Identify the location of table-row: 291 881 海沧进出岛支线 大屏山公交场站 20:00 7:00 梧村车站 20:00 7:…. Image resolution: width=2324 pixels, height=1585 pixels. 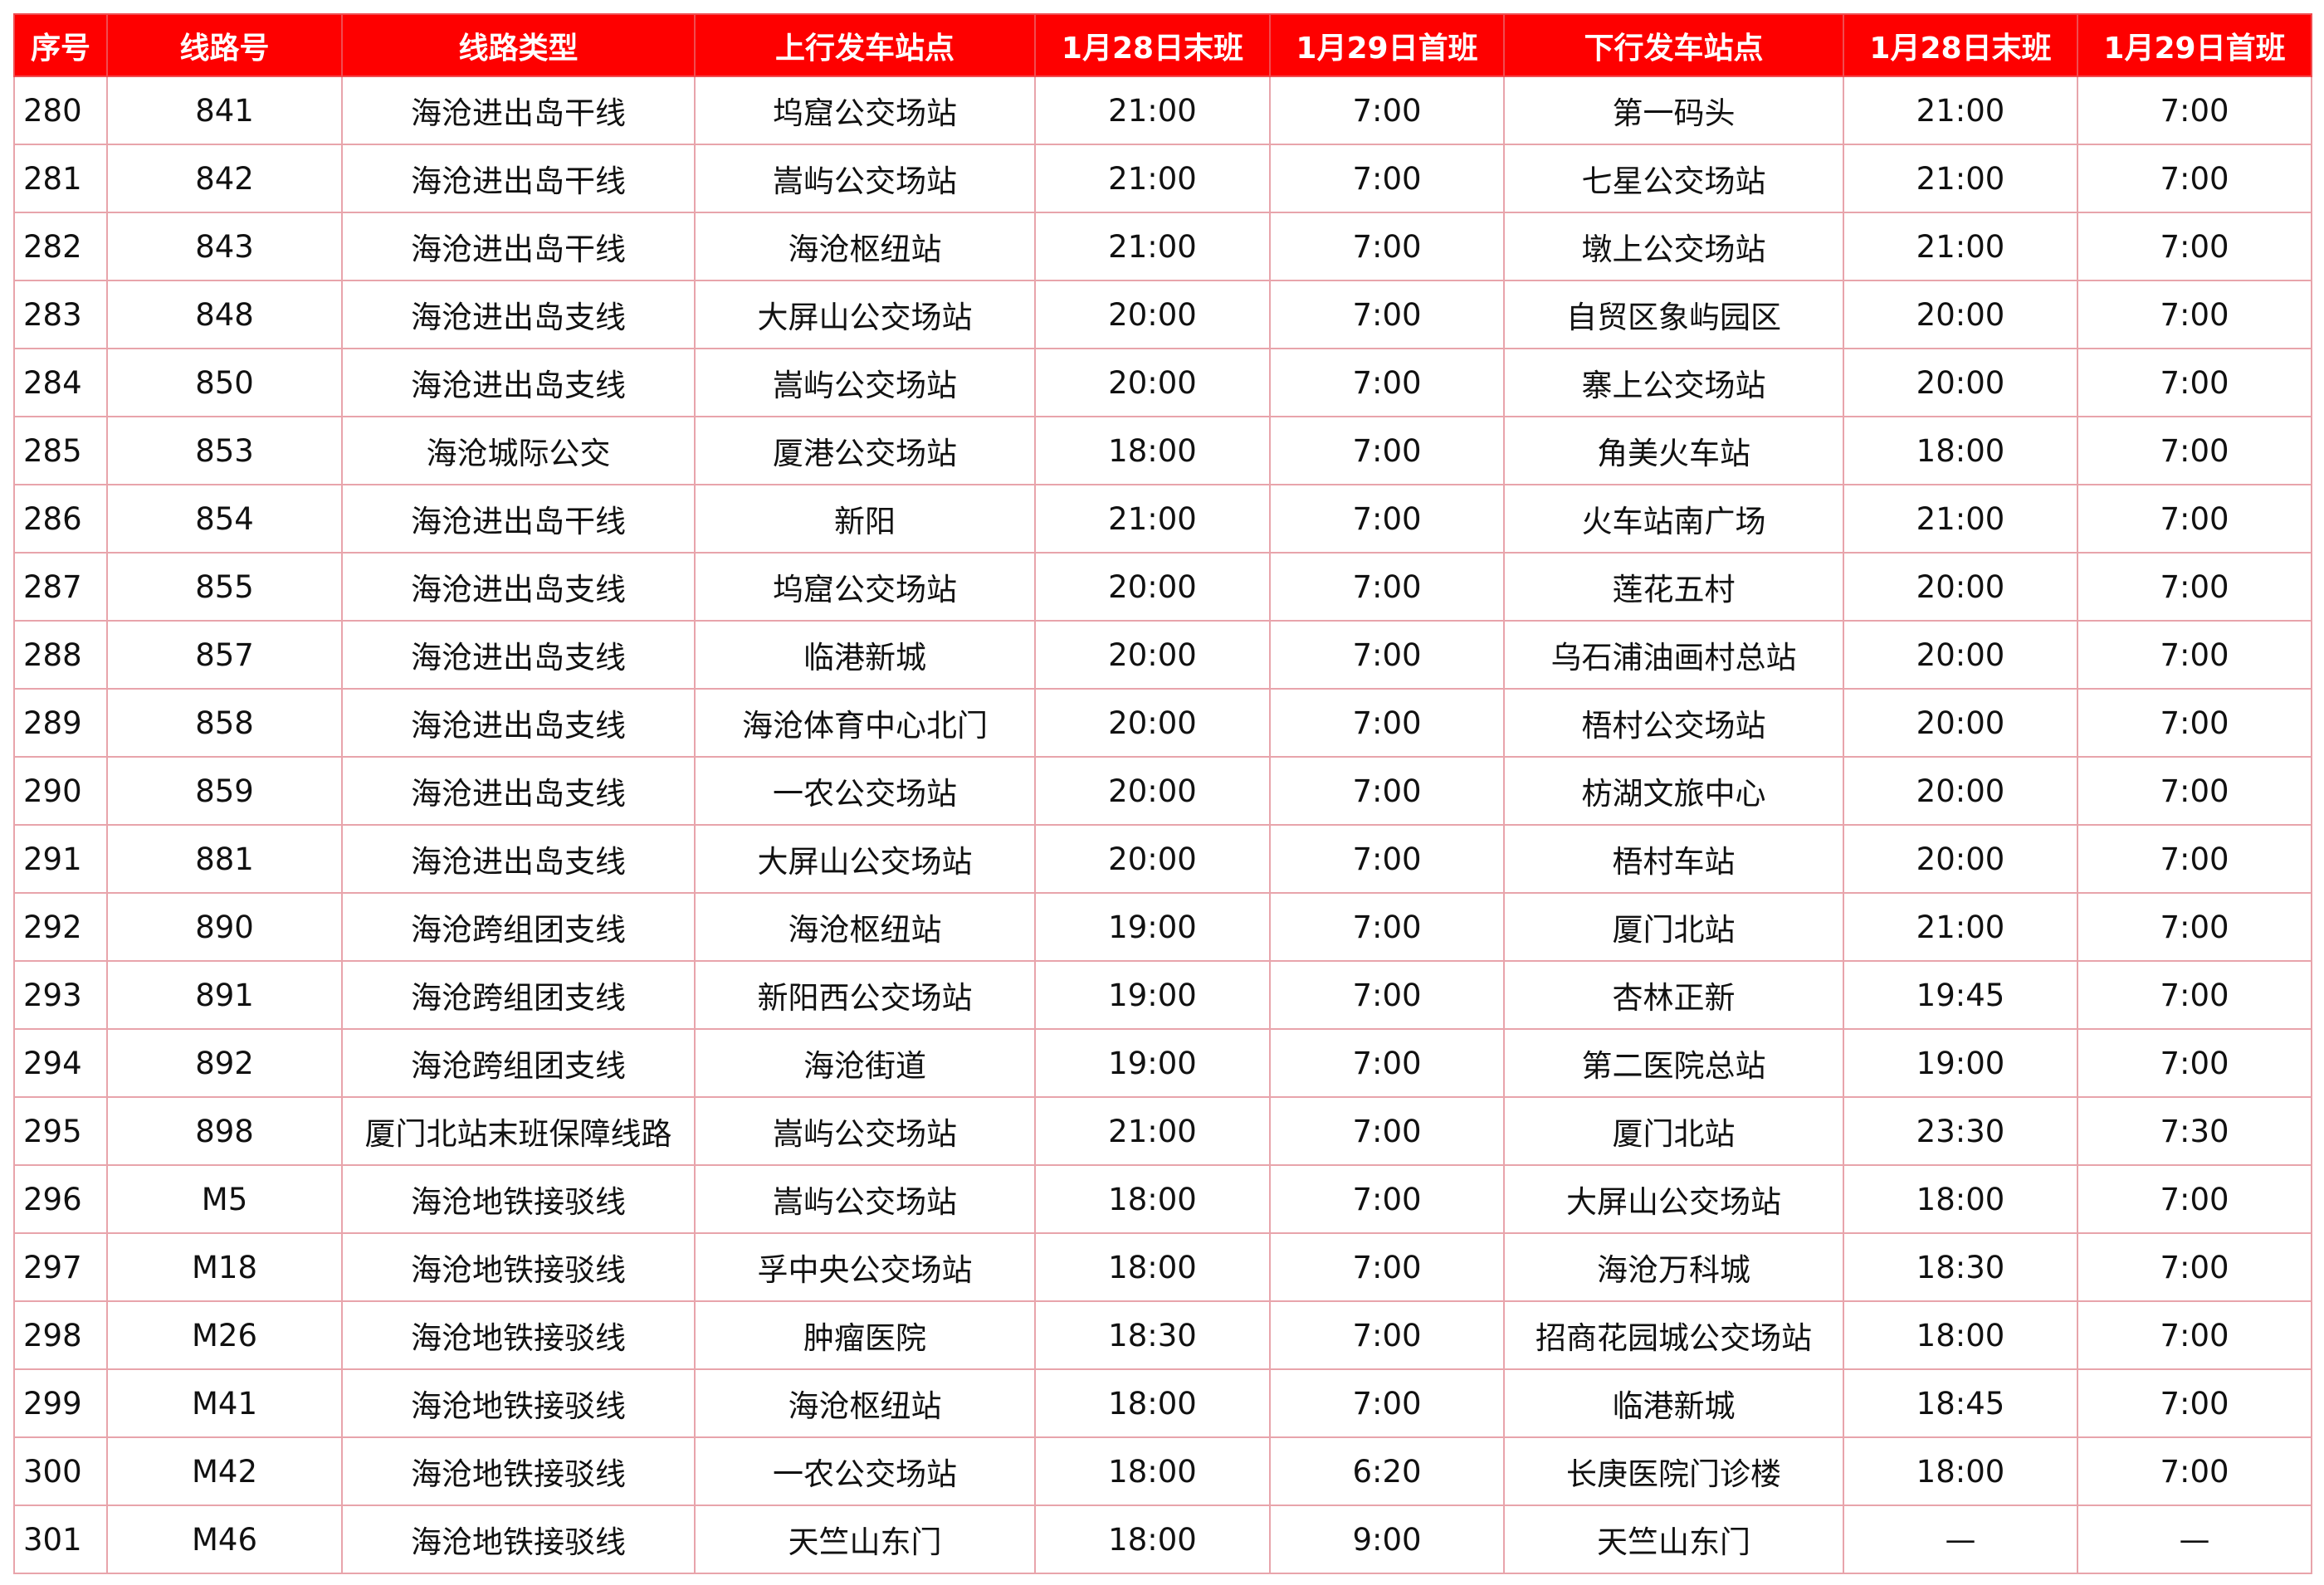
(1162, 859).